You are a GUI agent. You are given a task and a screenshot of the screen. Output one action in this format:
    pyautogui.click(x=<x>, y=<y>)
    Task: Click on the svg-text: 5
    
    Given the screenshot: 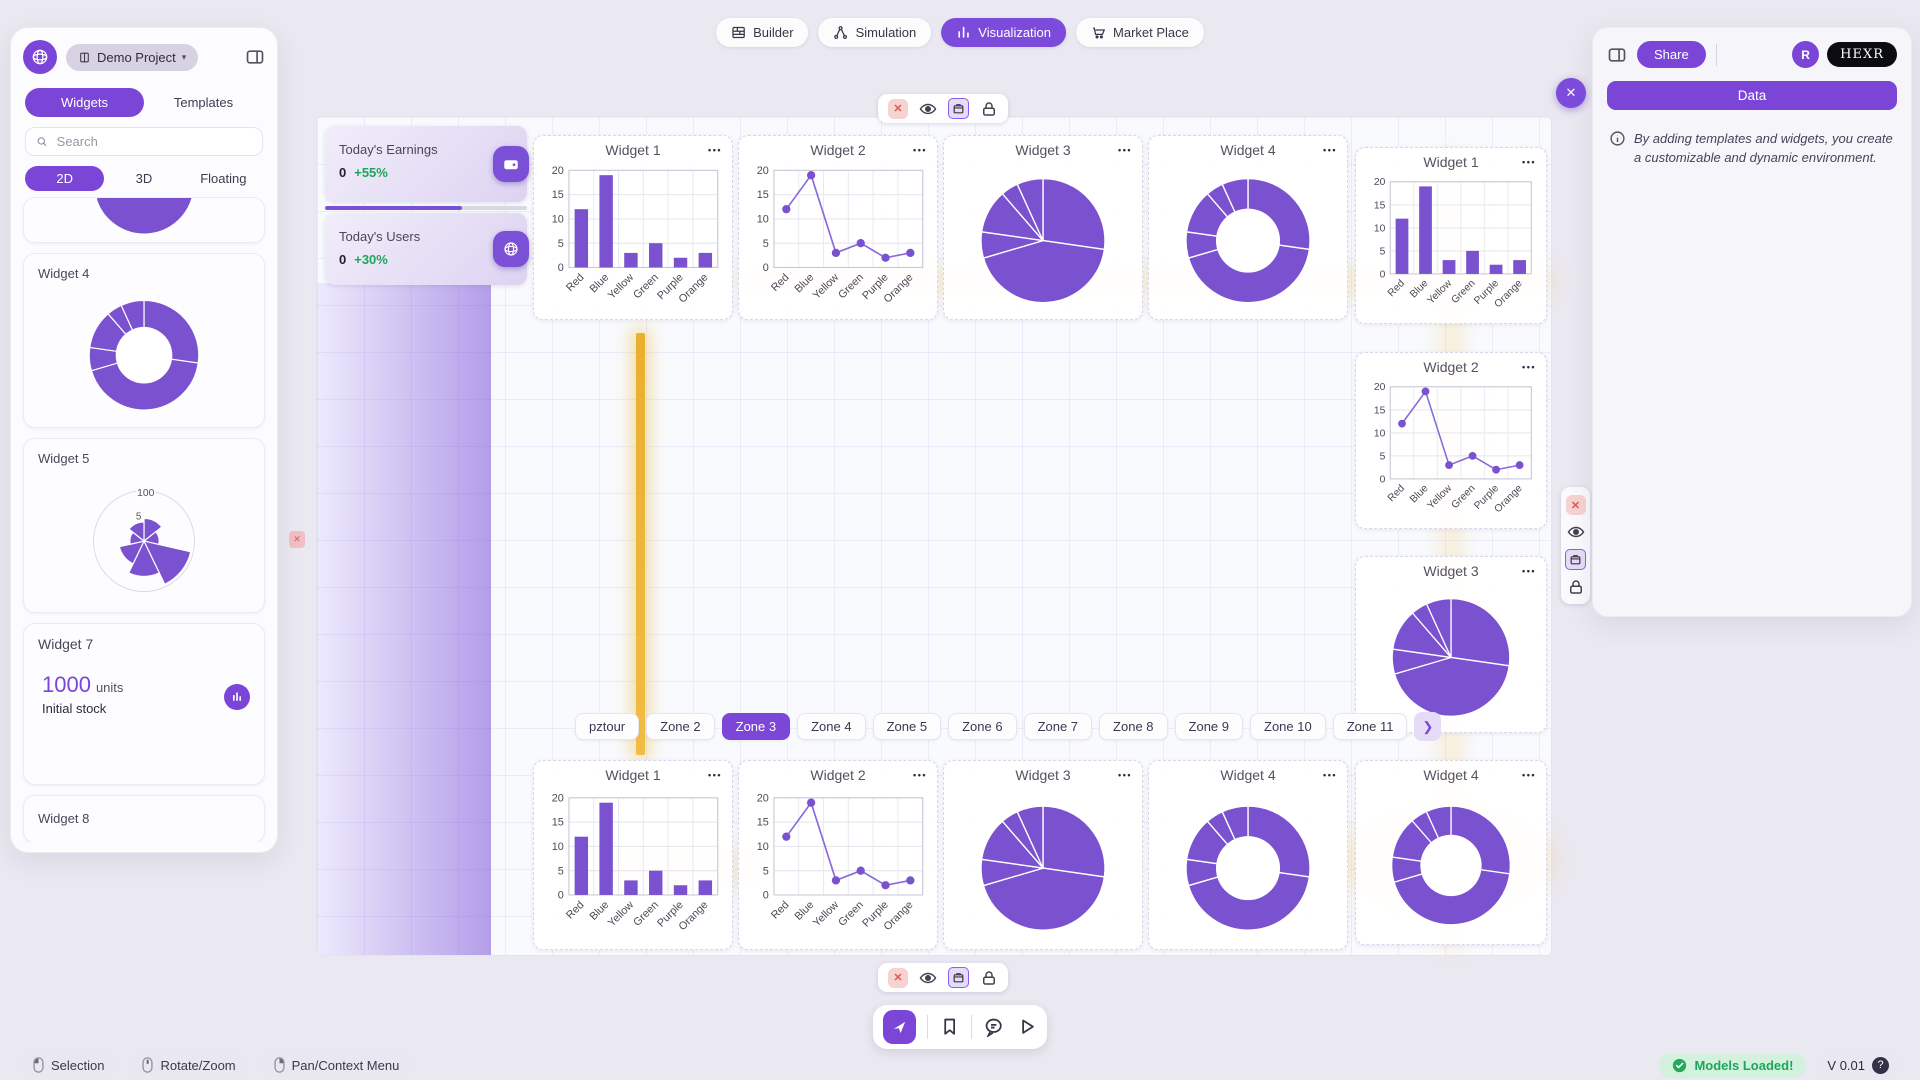 What is the action you would take?
    pyautogui.click(x=766, y=871)
    